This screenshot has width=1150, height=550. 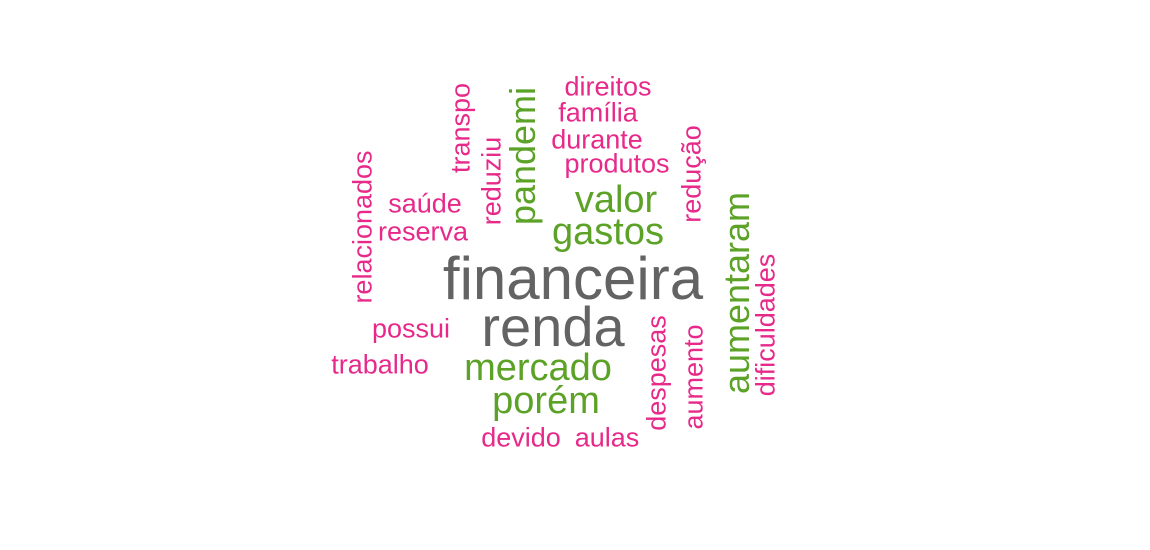 I want to click on word-mercado: mercado, so click(x=538, y=368).